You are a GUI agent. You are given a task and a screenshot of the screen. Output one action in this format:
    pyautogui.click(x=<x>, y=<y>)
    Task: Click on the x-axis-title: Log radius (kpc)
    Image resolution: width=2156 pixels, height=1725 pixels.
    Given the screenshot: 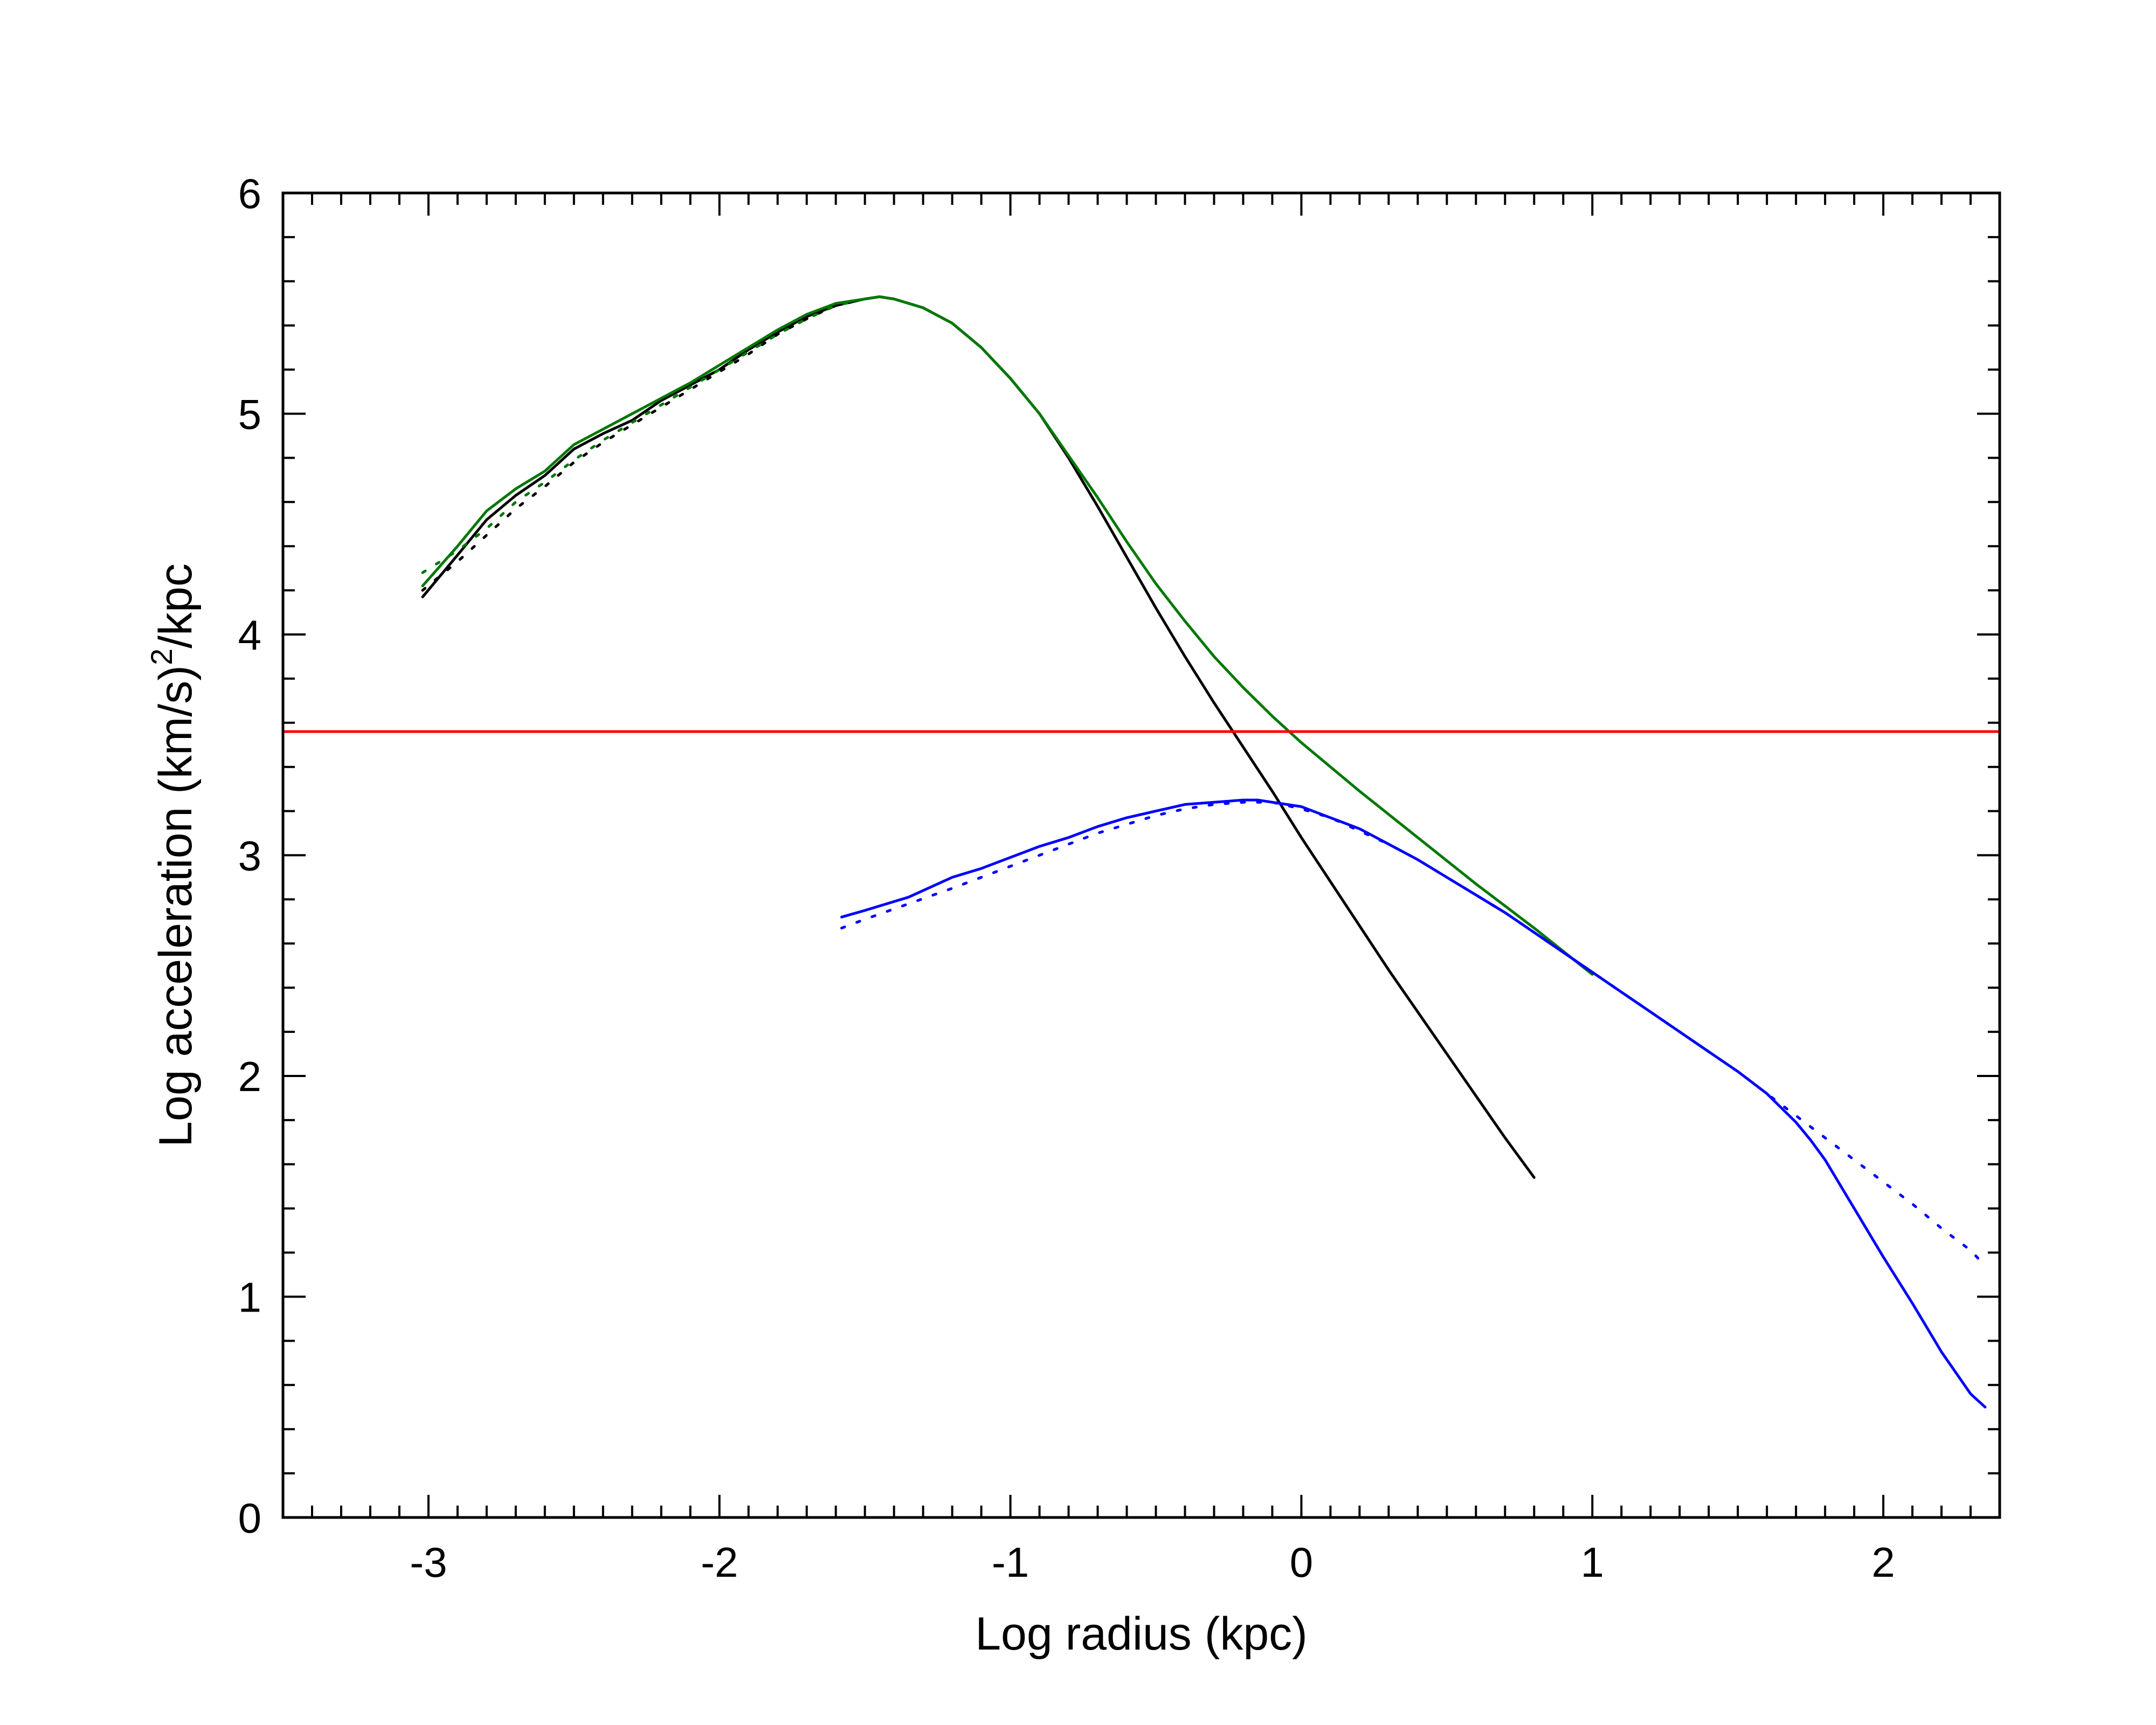 What is the action you would take?
    pyautogui.click(x=1142, y=1634)
    